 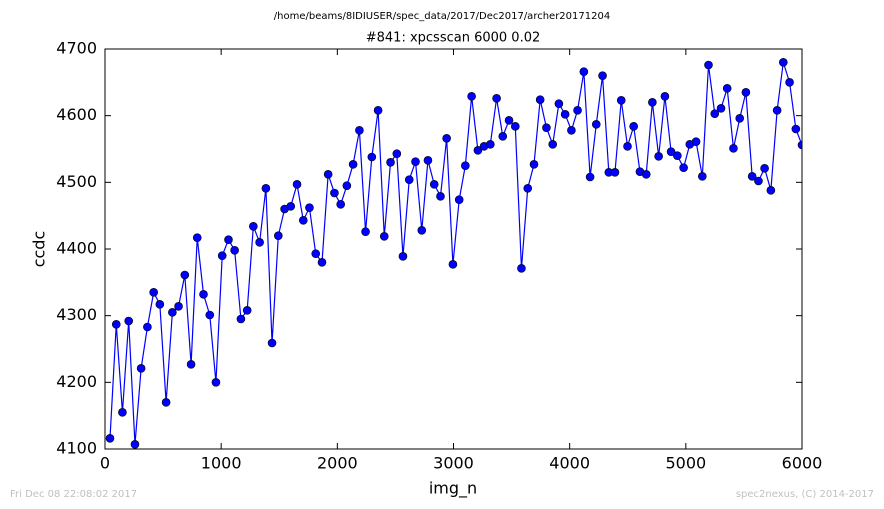 I want to click on y-tick-label: 4200, so click(x=76, y=381).